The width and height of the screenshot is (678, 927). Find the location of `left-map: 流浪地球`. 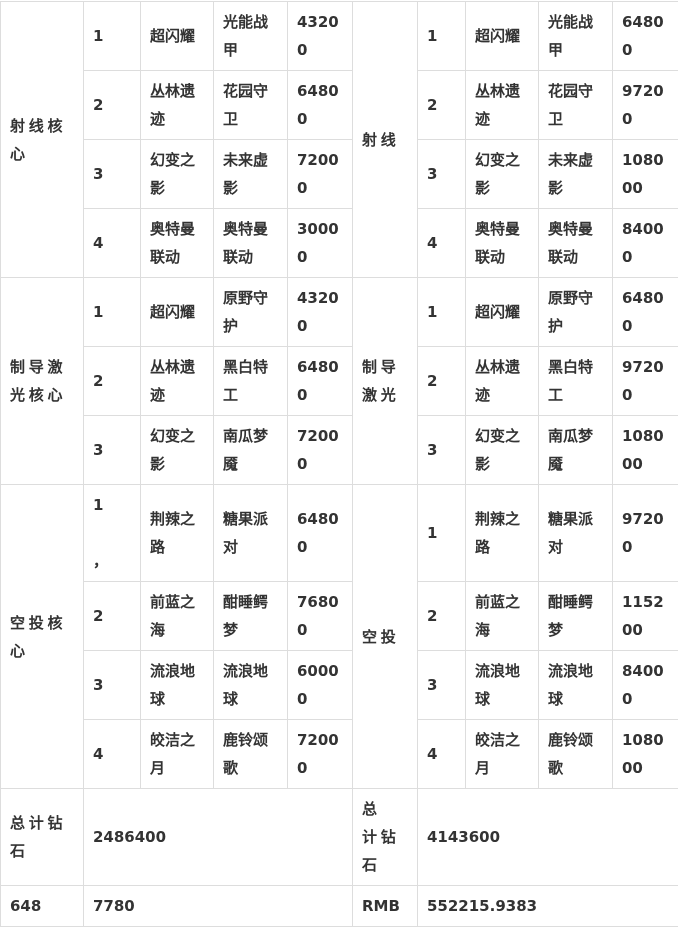

left-map: 流浪地球 is located at coordinates (177, 685).